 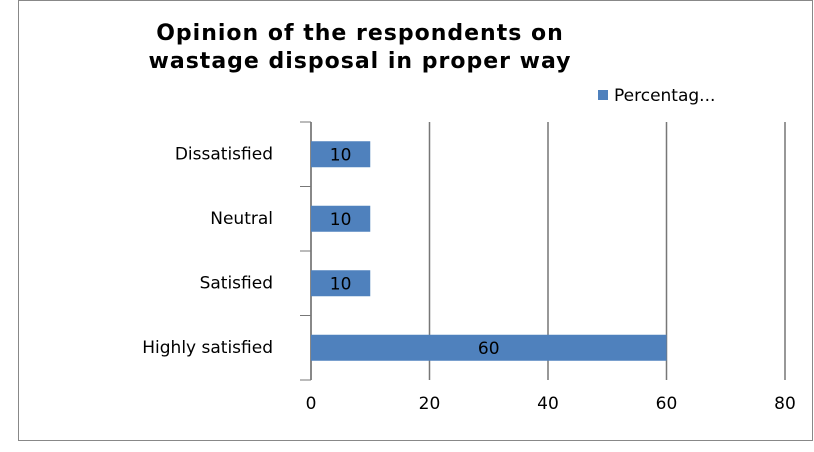 What do you see at coordinates (236, 283) in the screenshot?
I see `y-tick-label: Satisfied` at bounding box center [236, 283].